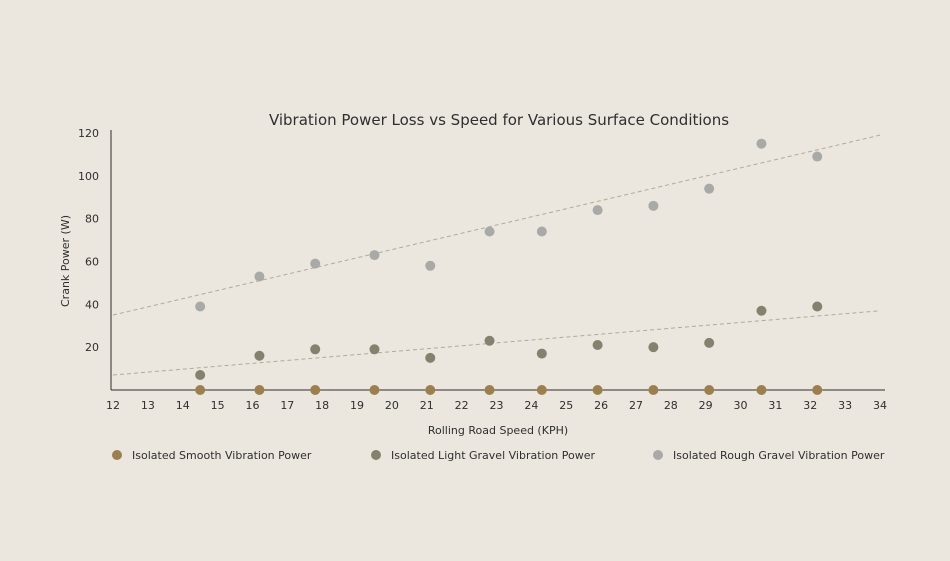 Image resolution: width=950 pixels, height=561 pixels. Describe the element at coordinates (65, 261) in the screenshot. I see `y-axis-label: Crank Power (W)` at that location.